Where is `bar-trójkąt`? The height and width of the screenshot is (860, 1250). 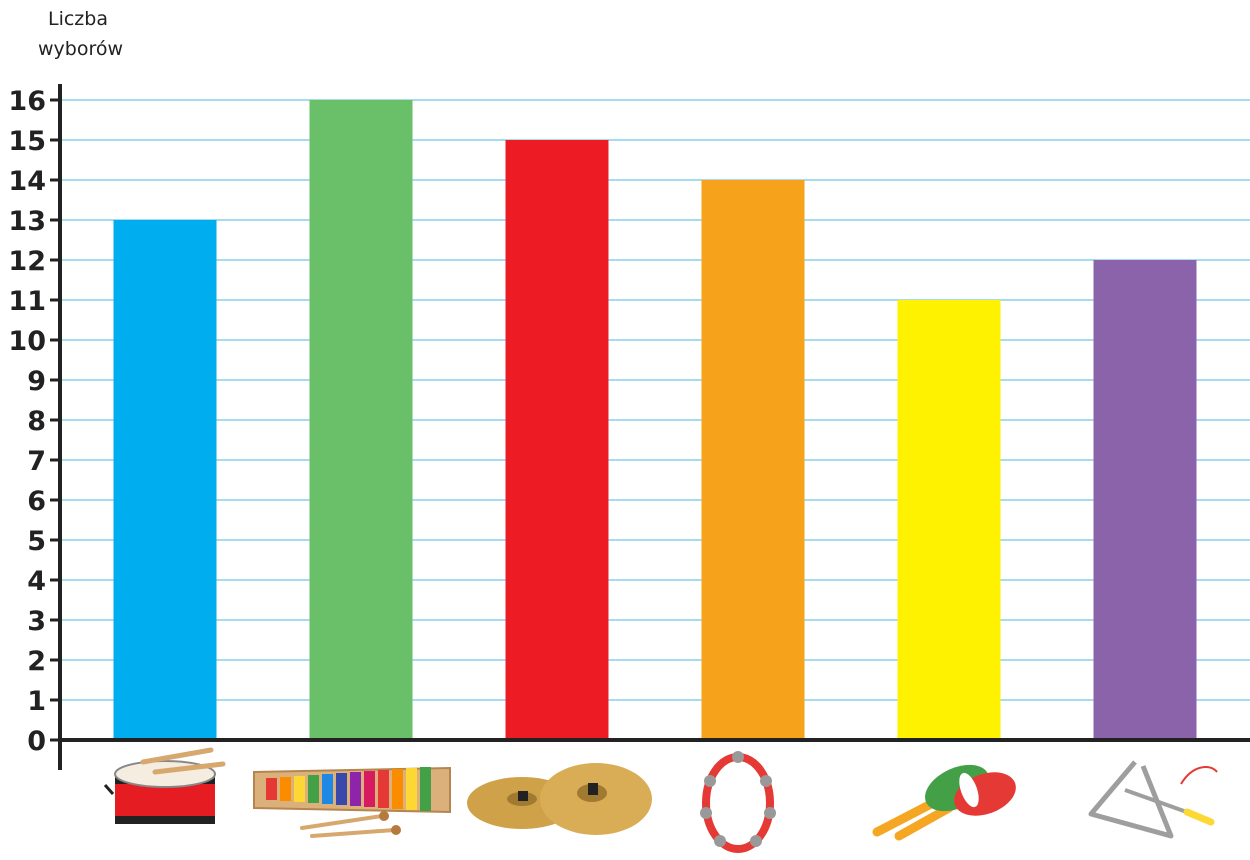 bar-trójkąt is located at coordinates (1145, 500).